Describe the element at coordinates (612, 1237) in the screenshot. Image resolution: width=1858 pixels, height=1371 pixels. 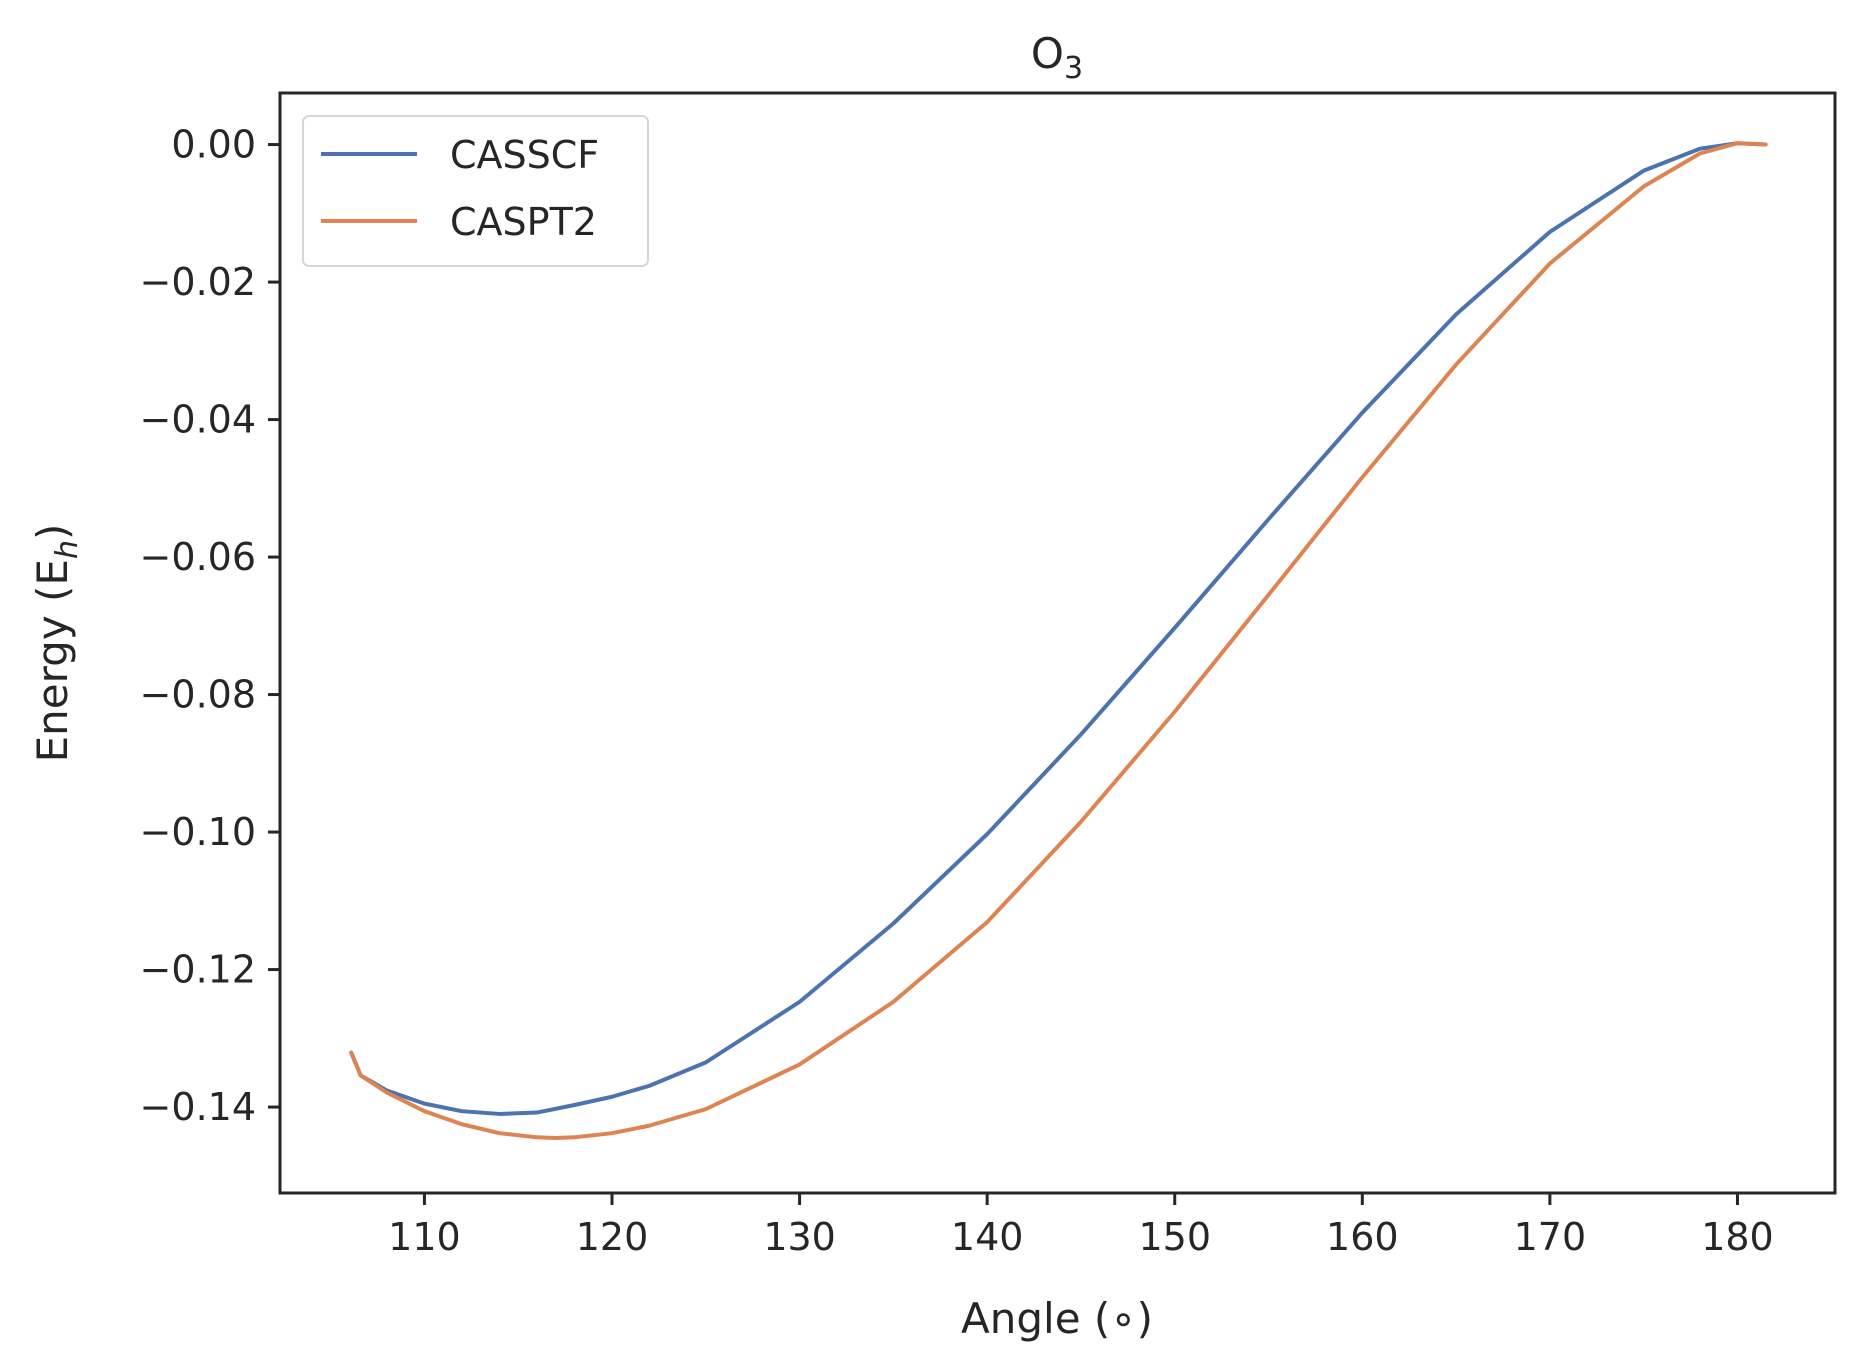
I see `x-tick-label: 120` at that location.